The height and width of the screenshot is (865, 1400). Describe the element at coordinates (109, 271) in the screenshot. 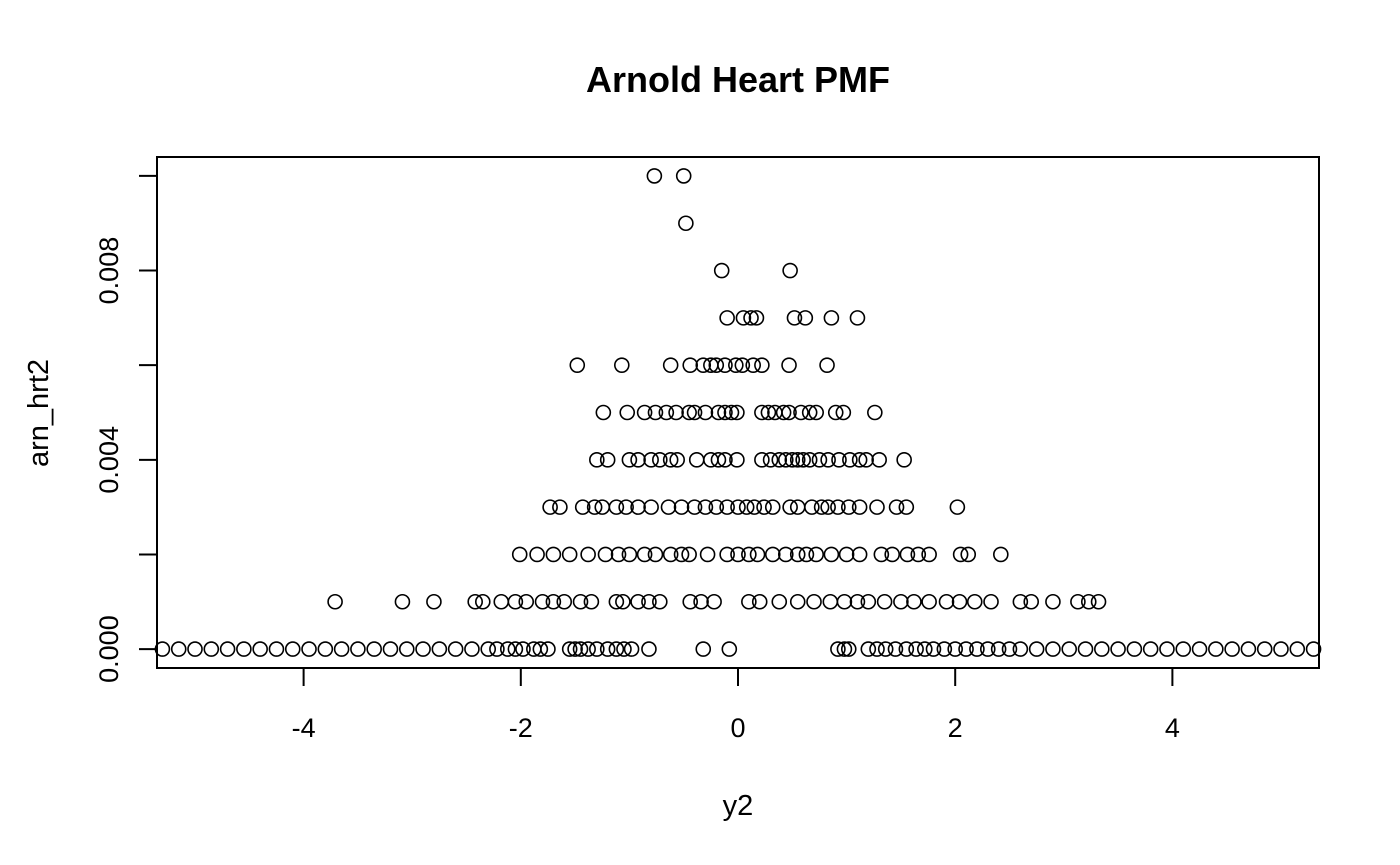

I see `y-tick-label: 0.008` at that location.